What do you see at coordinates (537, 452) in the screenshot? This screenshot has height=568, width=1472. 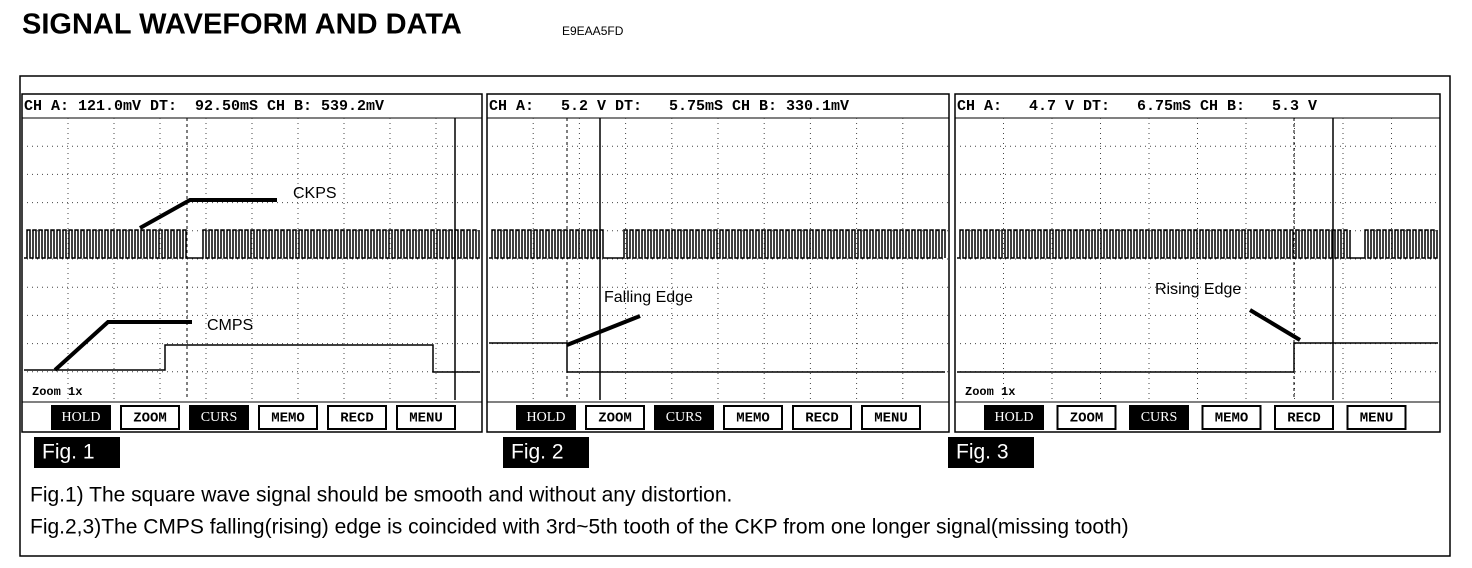 I see `figure-label: Fig. 2` at bounding box center [537, 452].